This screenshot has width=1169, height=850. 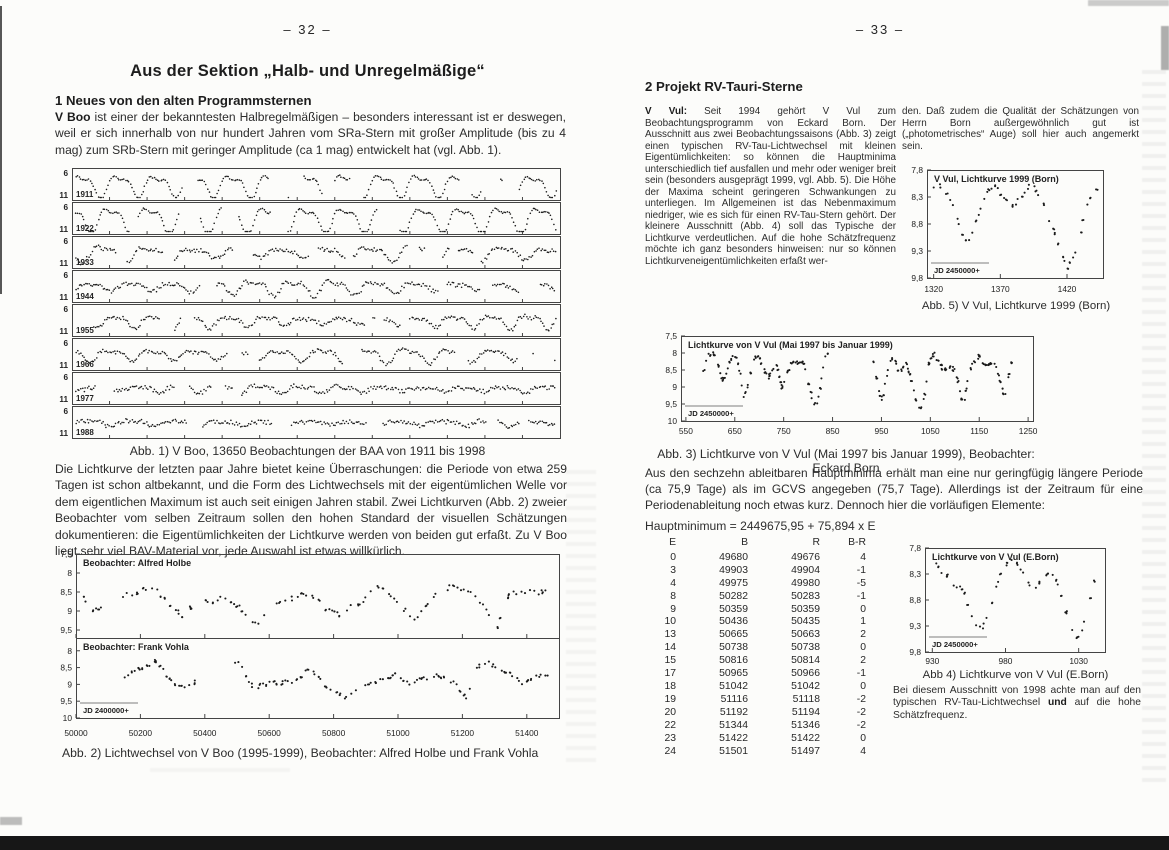 What do you see at coordinates (979, 431) in the screenshot?
I see `svg-text: 1150` at bounding box center [979, 431].